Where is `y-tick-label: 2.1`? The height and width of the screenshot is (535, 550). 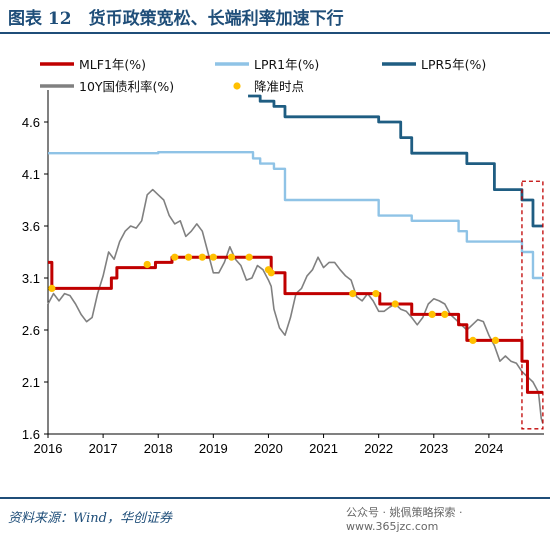
y-tick-label: 2.1 is located at coordinates (31, 382).